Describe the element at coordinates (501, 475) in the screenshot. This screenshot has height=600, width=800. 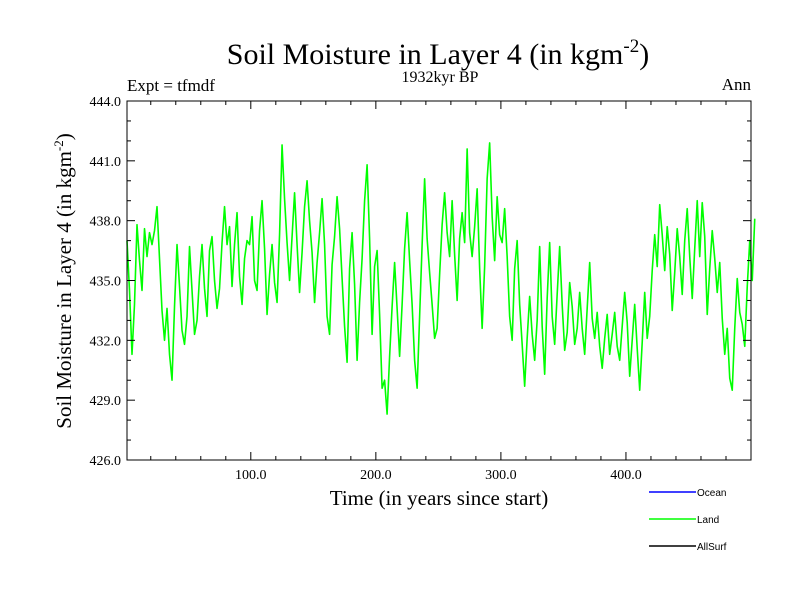
I see `x-tick-label: 300.0` at that location.